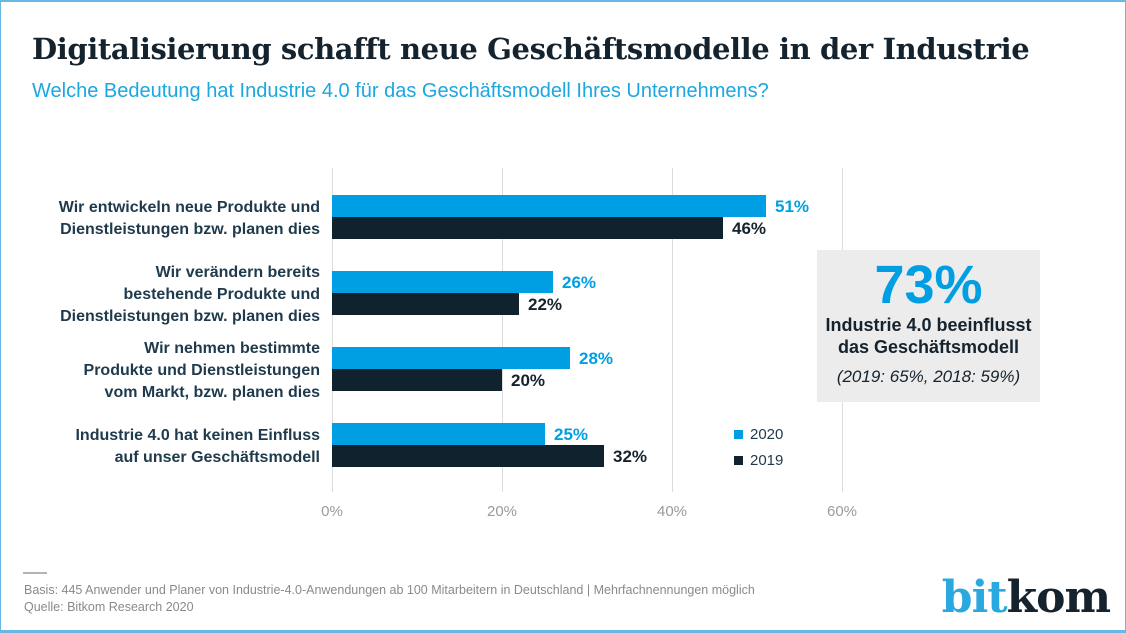 The height and width of the screenshot is (633, 1126). Describe the element at coordinates (792, 206) in the screenshot. I see `value-label-2020: 51%` at that location.